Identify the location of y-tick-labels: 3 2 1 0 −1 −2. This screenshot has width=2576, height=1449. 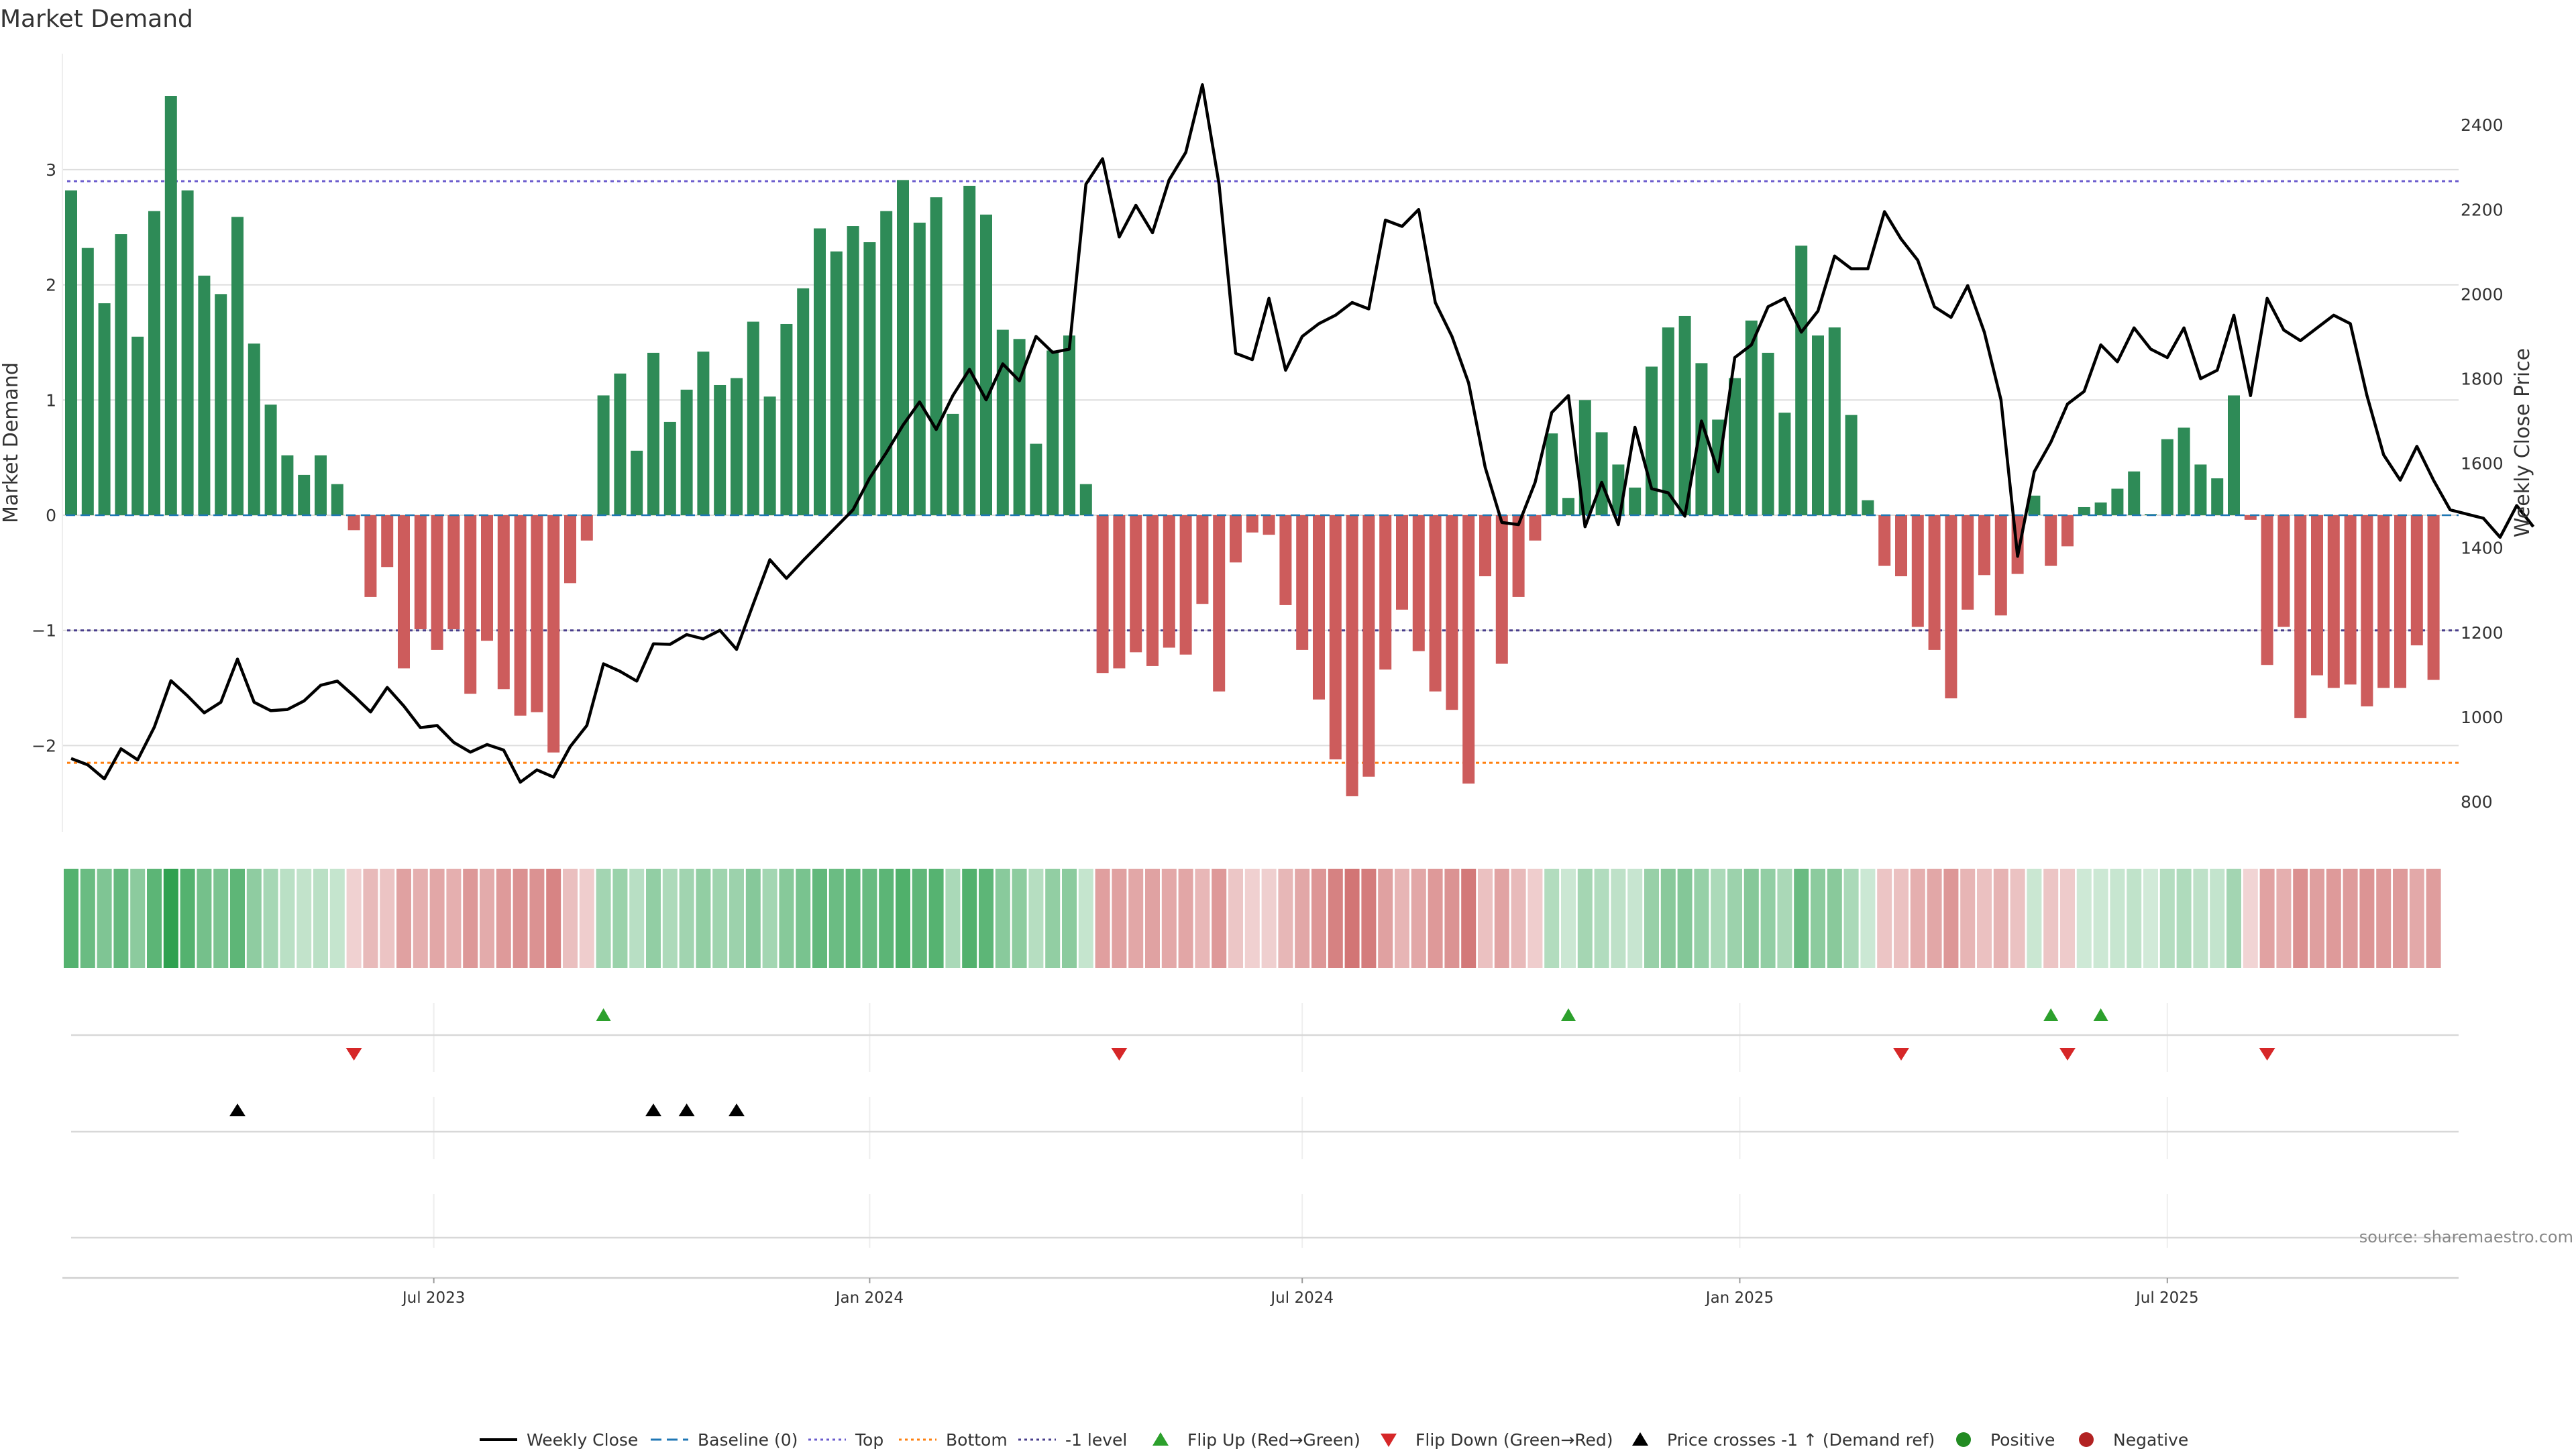
(44, 458).